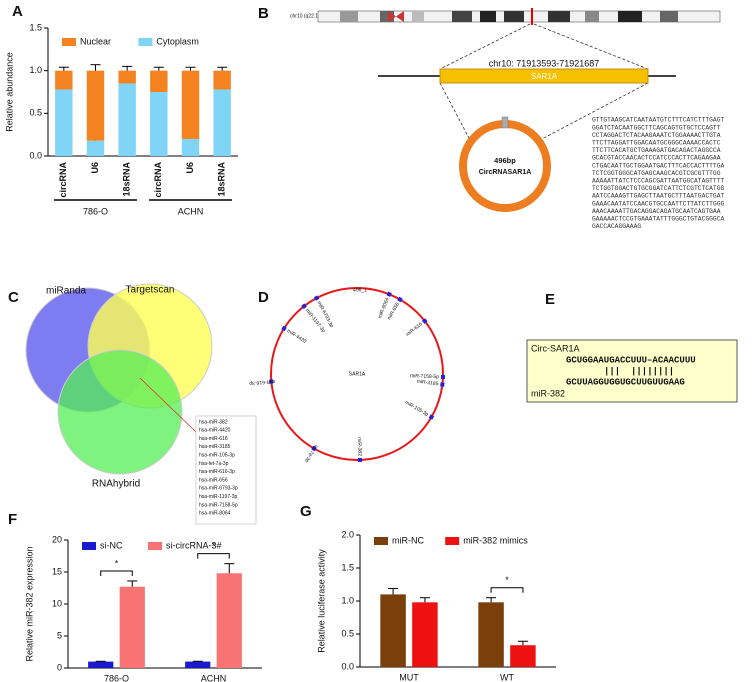  Describe the element at coordinates (150, 290) in the screenshot. I see `set-label: Targetscan` at that location.